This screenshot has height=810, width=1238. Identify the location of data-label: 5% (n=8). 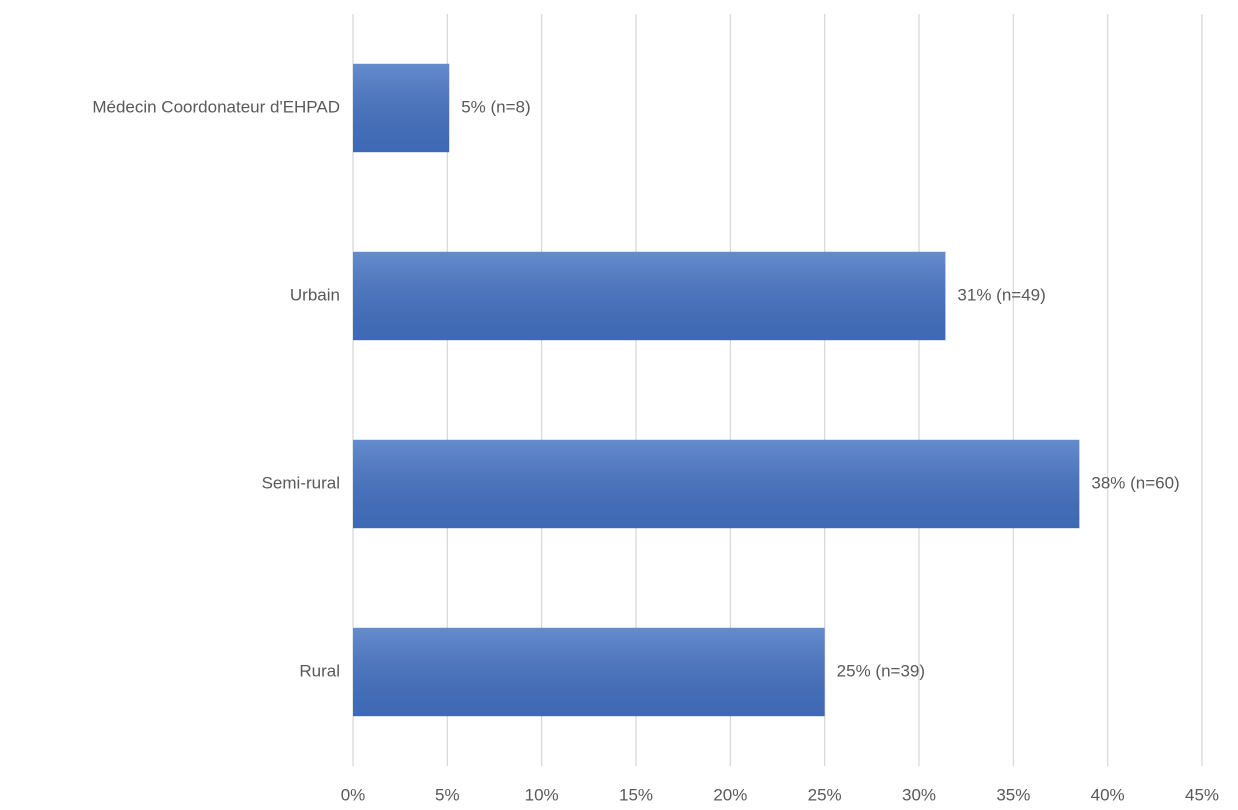
(495, 106).